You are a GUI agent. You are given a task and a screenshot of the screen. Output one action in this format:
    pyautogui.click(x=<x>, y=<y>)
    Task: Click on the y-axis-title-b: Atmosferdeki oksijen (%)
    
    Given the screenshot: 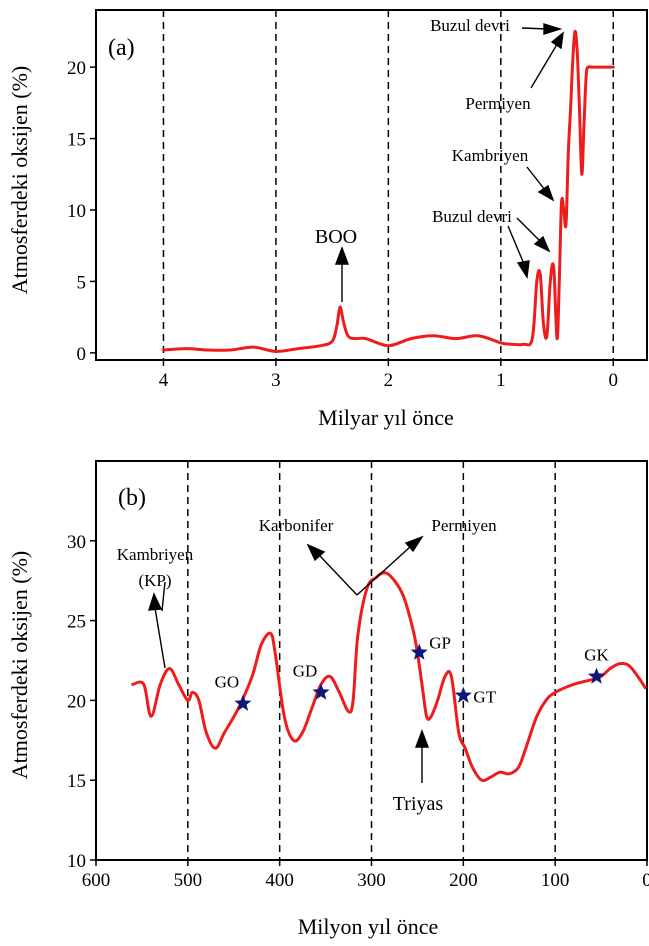 What is the action you would take?
    pyautogui.click(x=19, y=665)
    